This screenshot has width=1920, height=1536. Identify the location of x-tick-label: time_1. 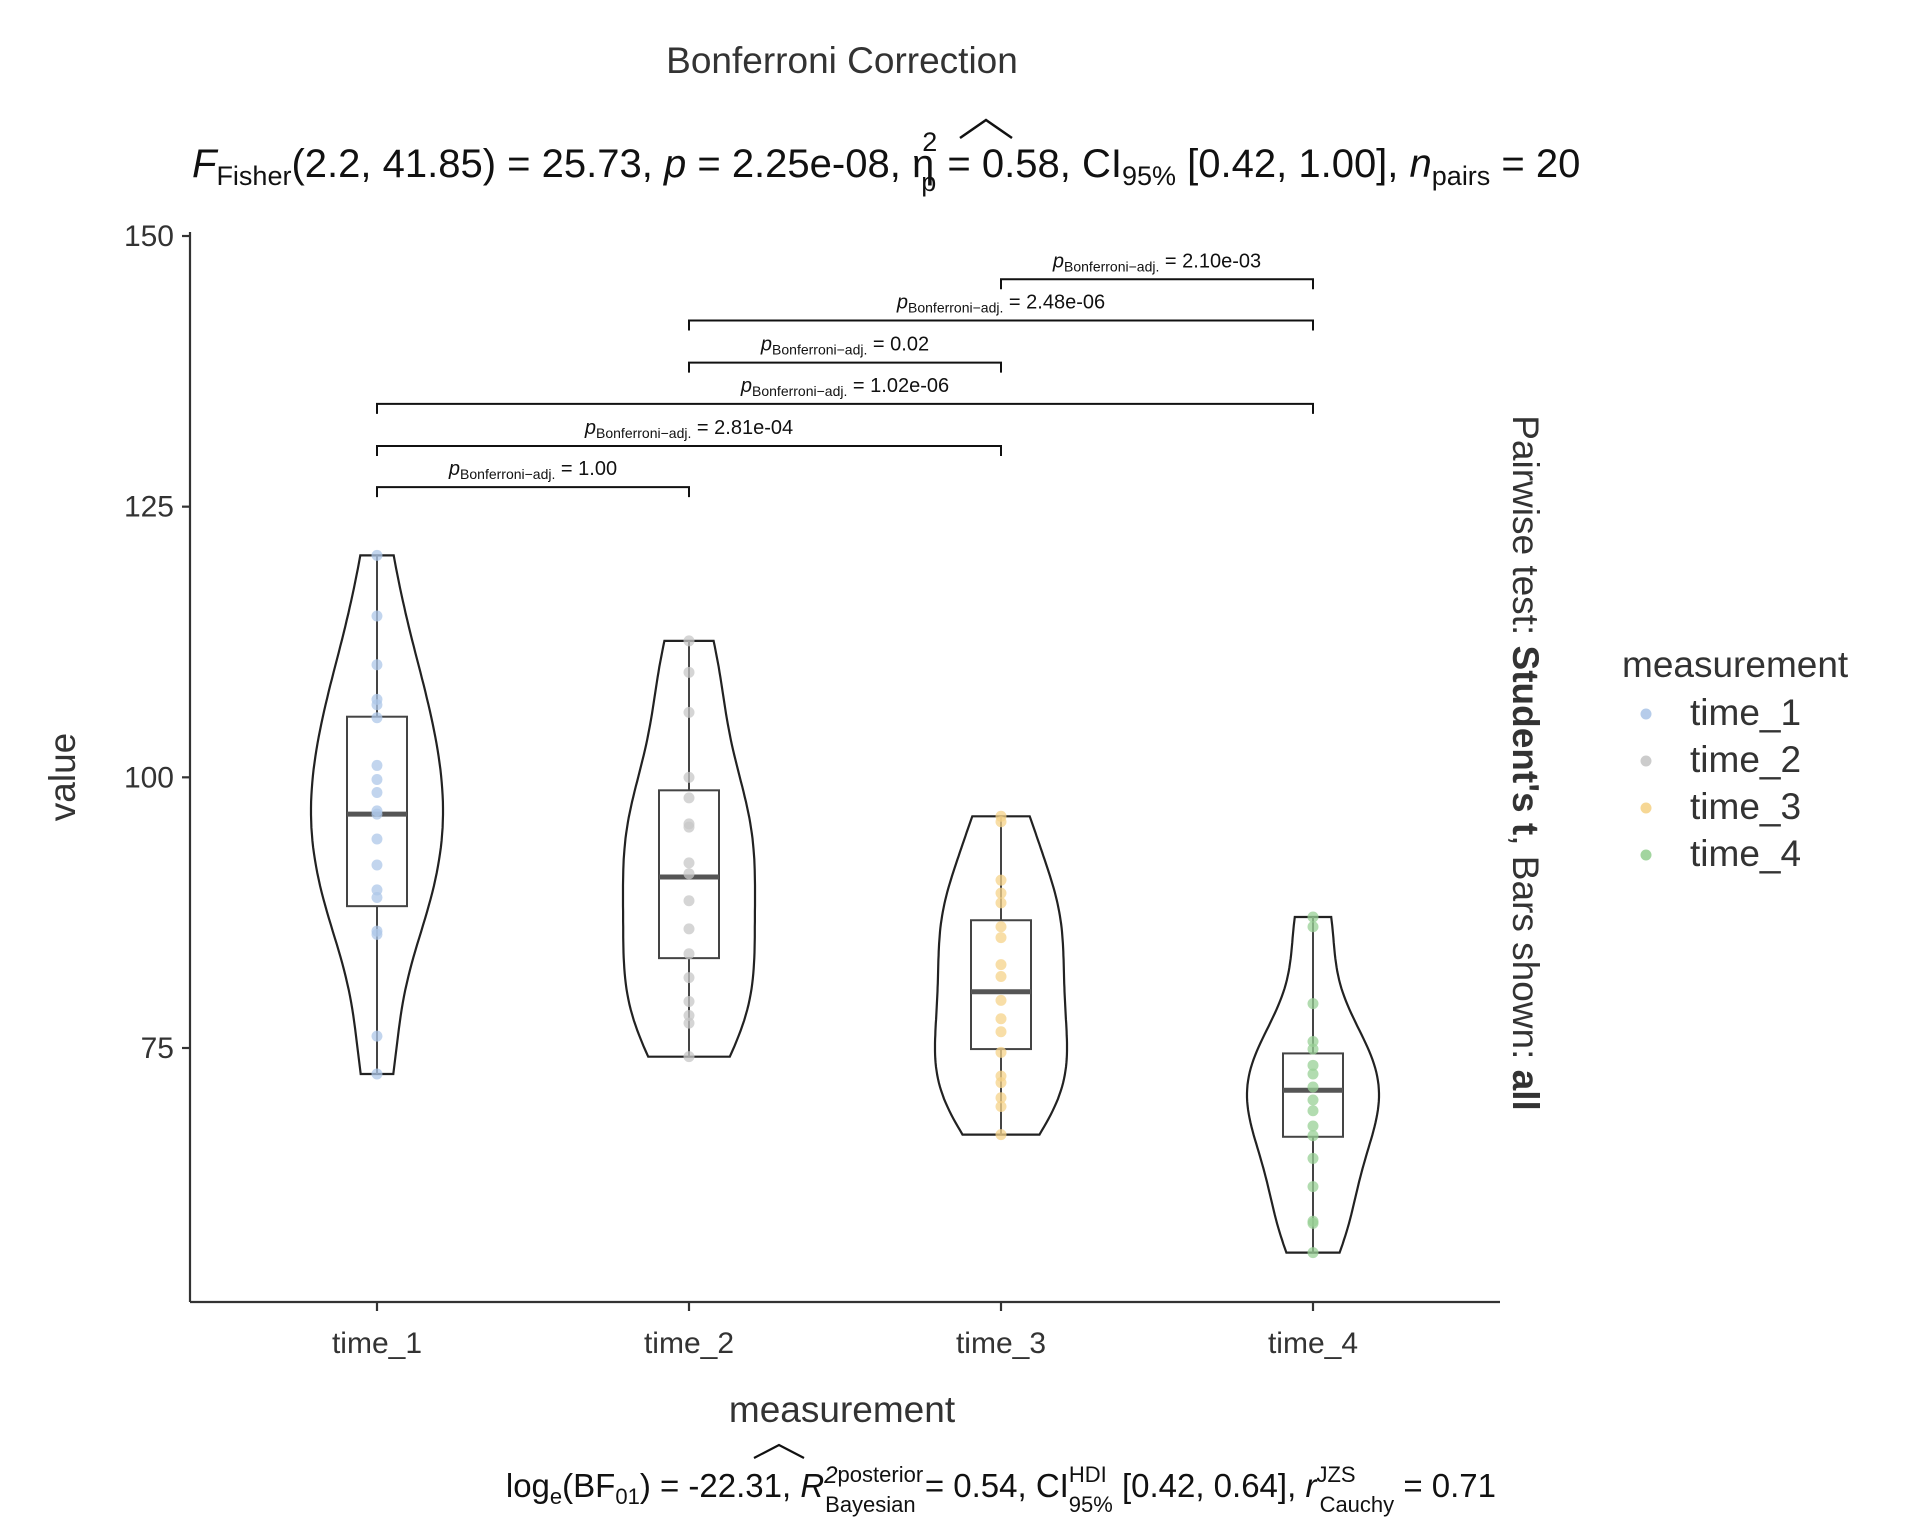
(377, 1343).